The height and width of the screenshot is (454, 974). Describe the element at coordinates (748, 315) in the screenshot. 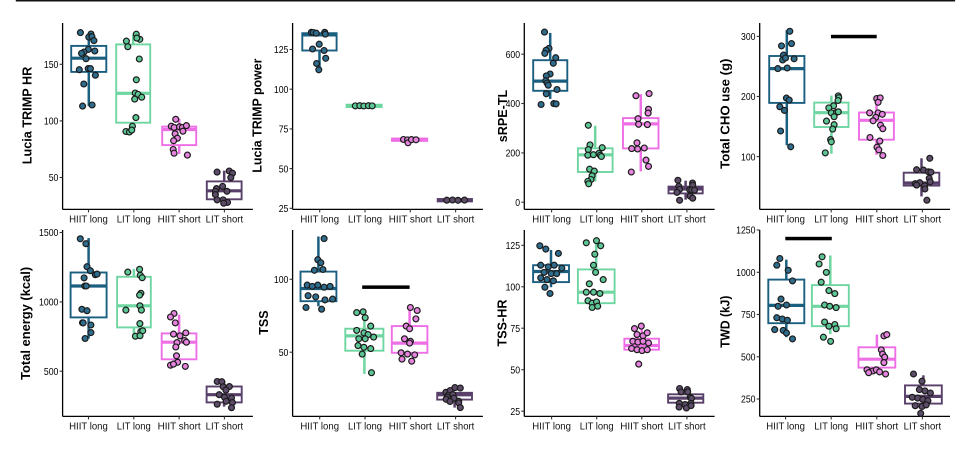

I see `svg-text: 750` at that location.